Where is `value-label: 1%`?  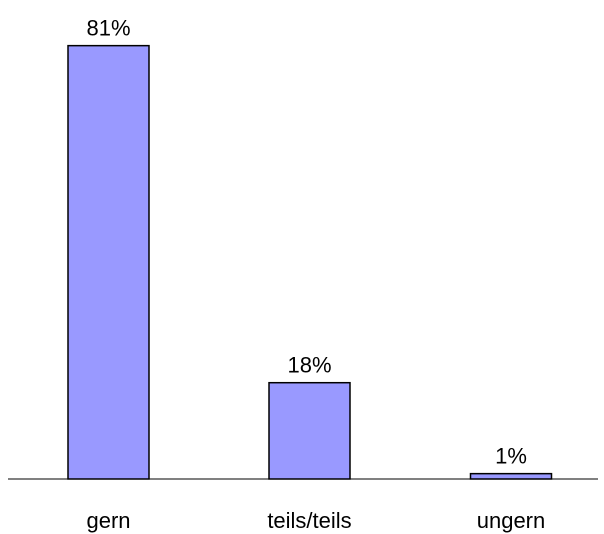
value-label: 1% is located at coordinates (511, 456).